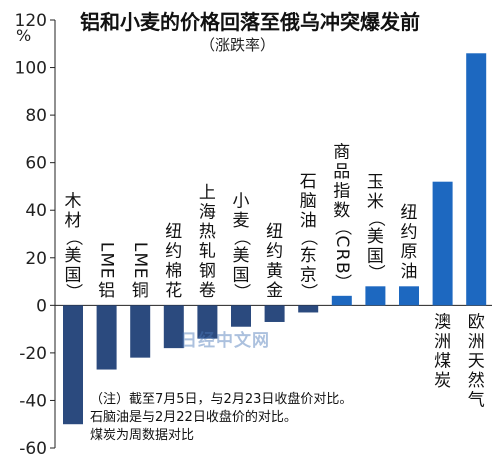 This screenshot has width=500, height=462. What do you see at coordinates (36, 164) in the screenshot?
I see `y-tick-label: 60` at bounding box center [36, 164].